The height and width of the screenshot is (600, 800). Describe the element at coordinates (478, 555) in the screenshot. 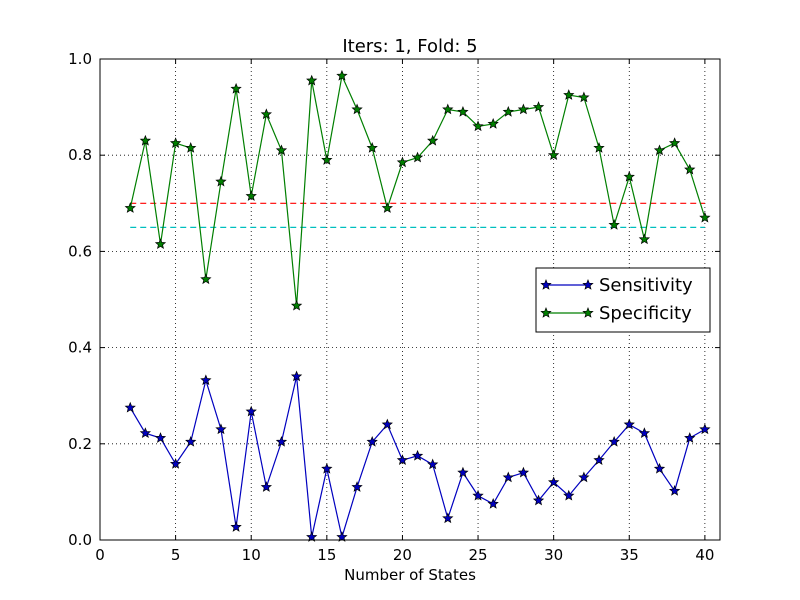

I see `x-tick-label: 25` at that location.